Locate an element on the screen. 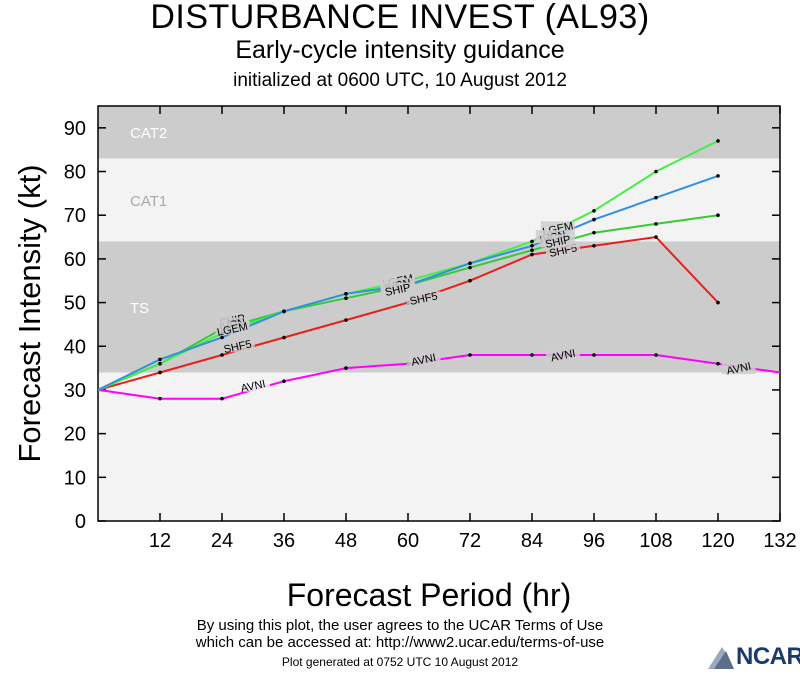 The height and width of the screenshot is (675, 800). x-tick-label: 24 is located at coordinates (222, 541).